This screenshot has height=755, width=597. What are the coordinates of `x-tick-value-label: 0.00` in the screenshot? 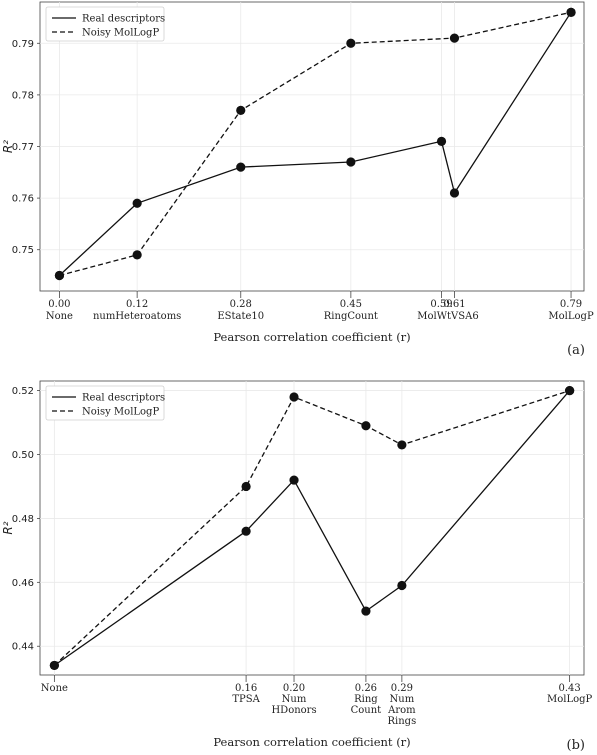 It's located at (59, 304).